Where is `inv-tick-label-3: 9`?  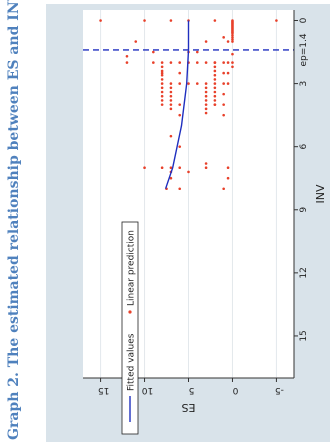 inv-tick-label-3: 9 is located at coordinates (304, 210).